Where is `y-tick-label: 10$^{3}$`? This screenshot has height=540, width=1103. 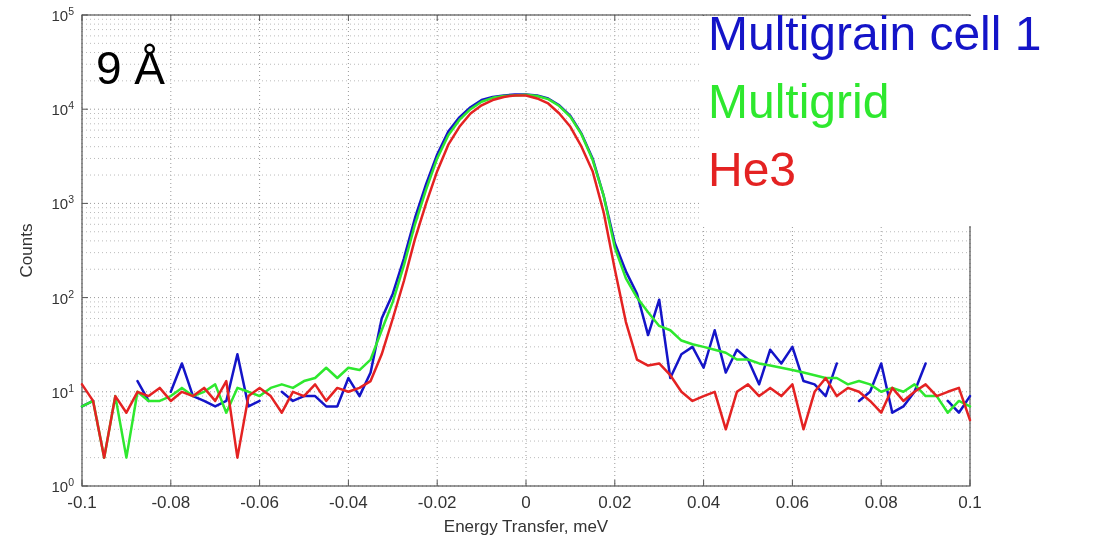
y-tick-label: 10$^{3}$ is located at coordinates (63, 203).